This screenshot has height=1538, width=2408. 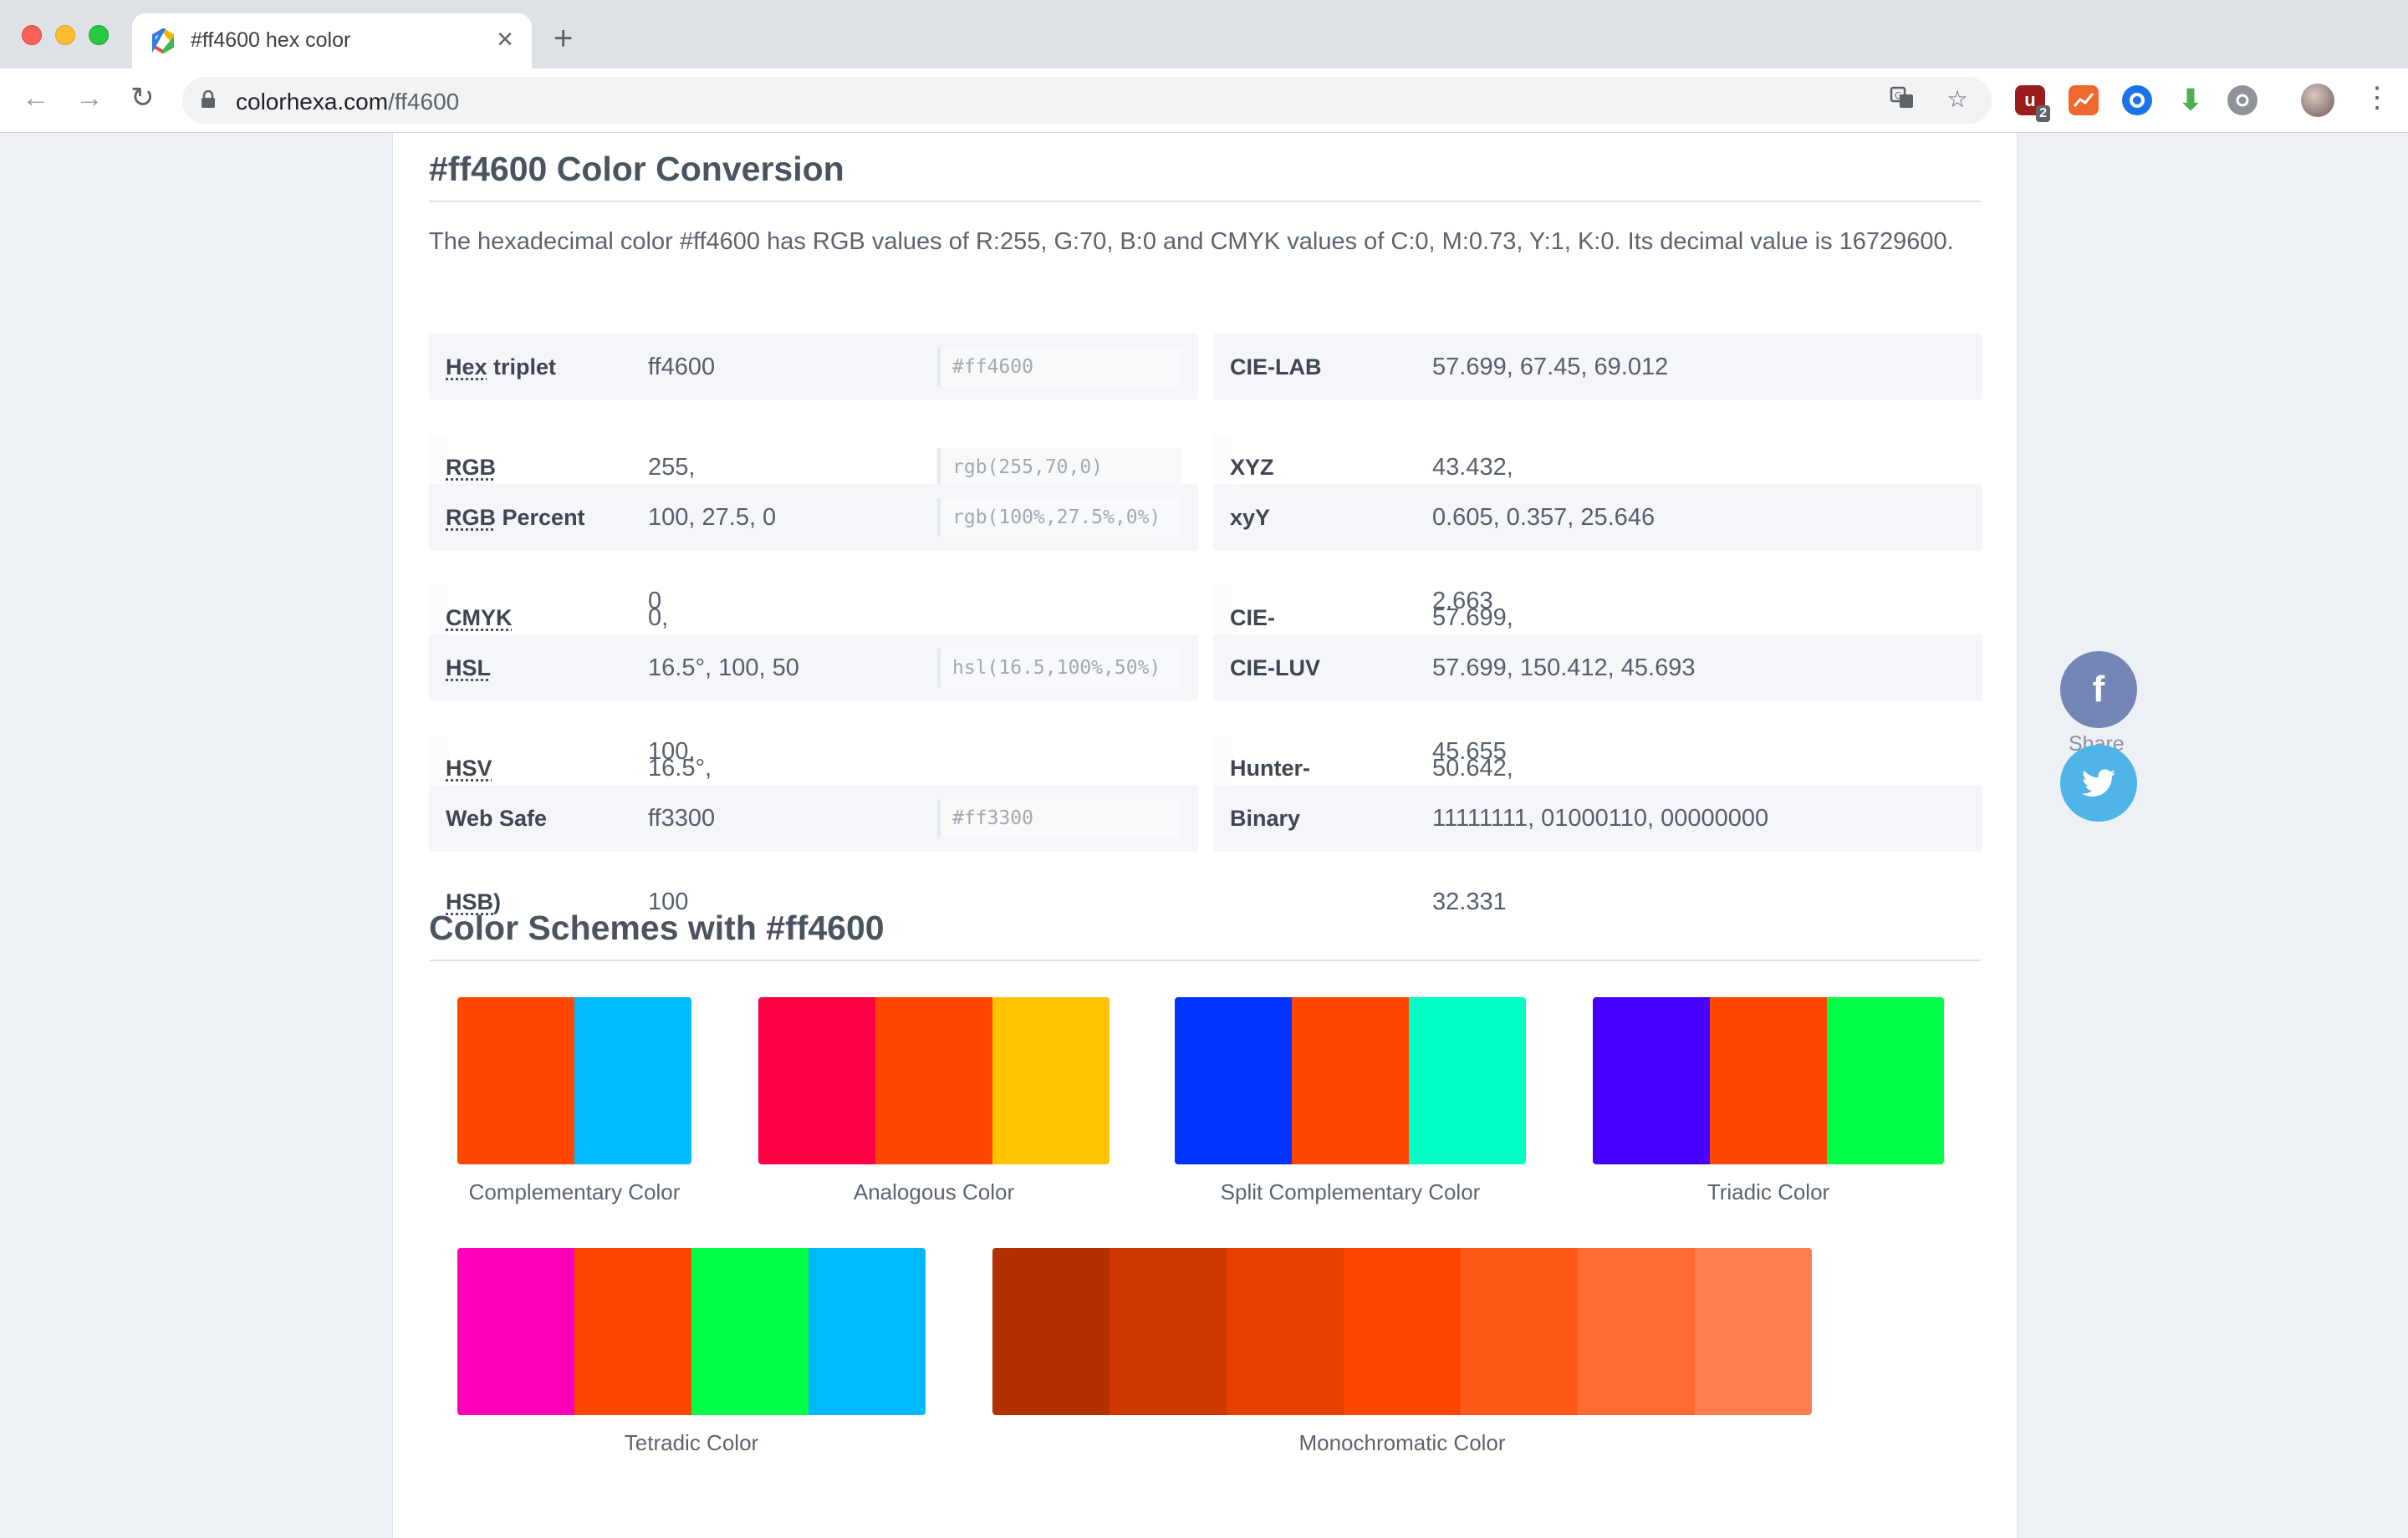 What do you see at coordinates (2084, 100) in the screenshot?
I see `chart-extension-icon` at bounding box center [2084, 100].